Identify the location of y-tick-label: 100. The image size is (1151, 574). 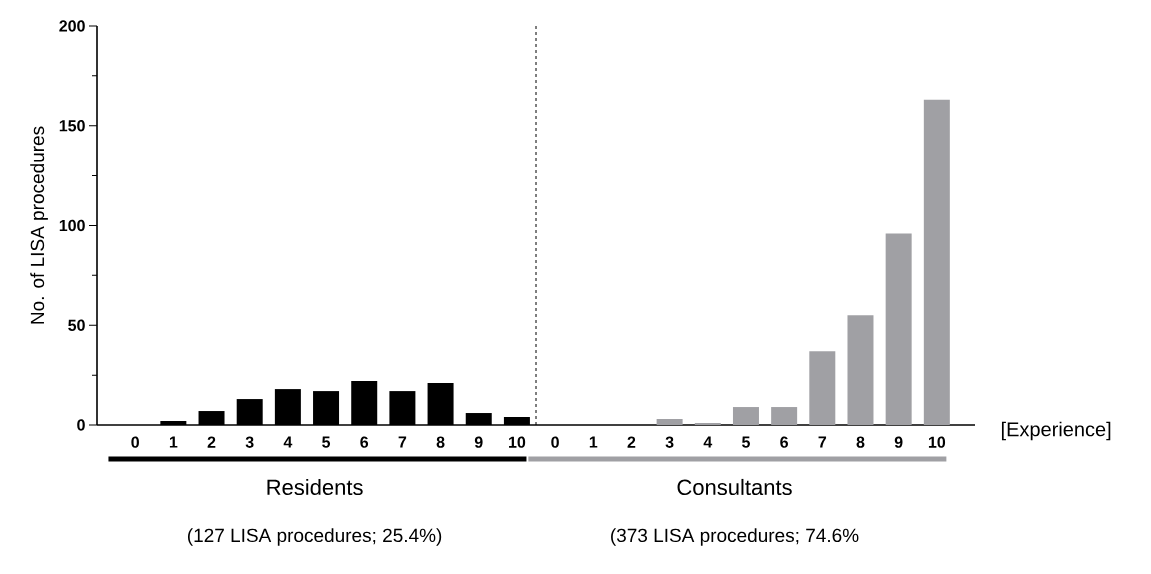
(72, 225).